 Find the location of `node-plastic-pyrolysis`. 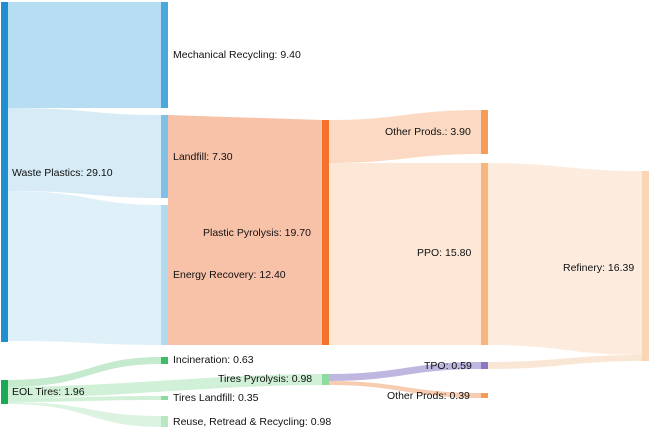

node-plastic-pyrolysis is located at coordinates (325, 232).